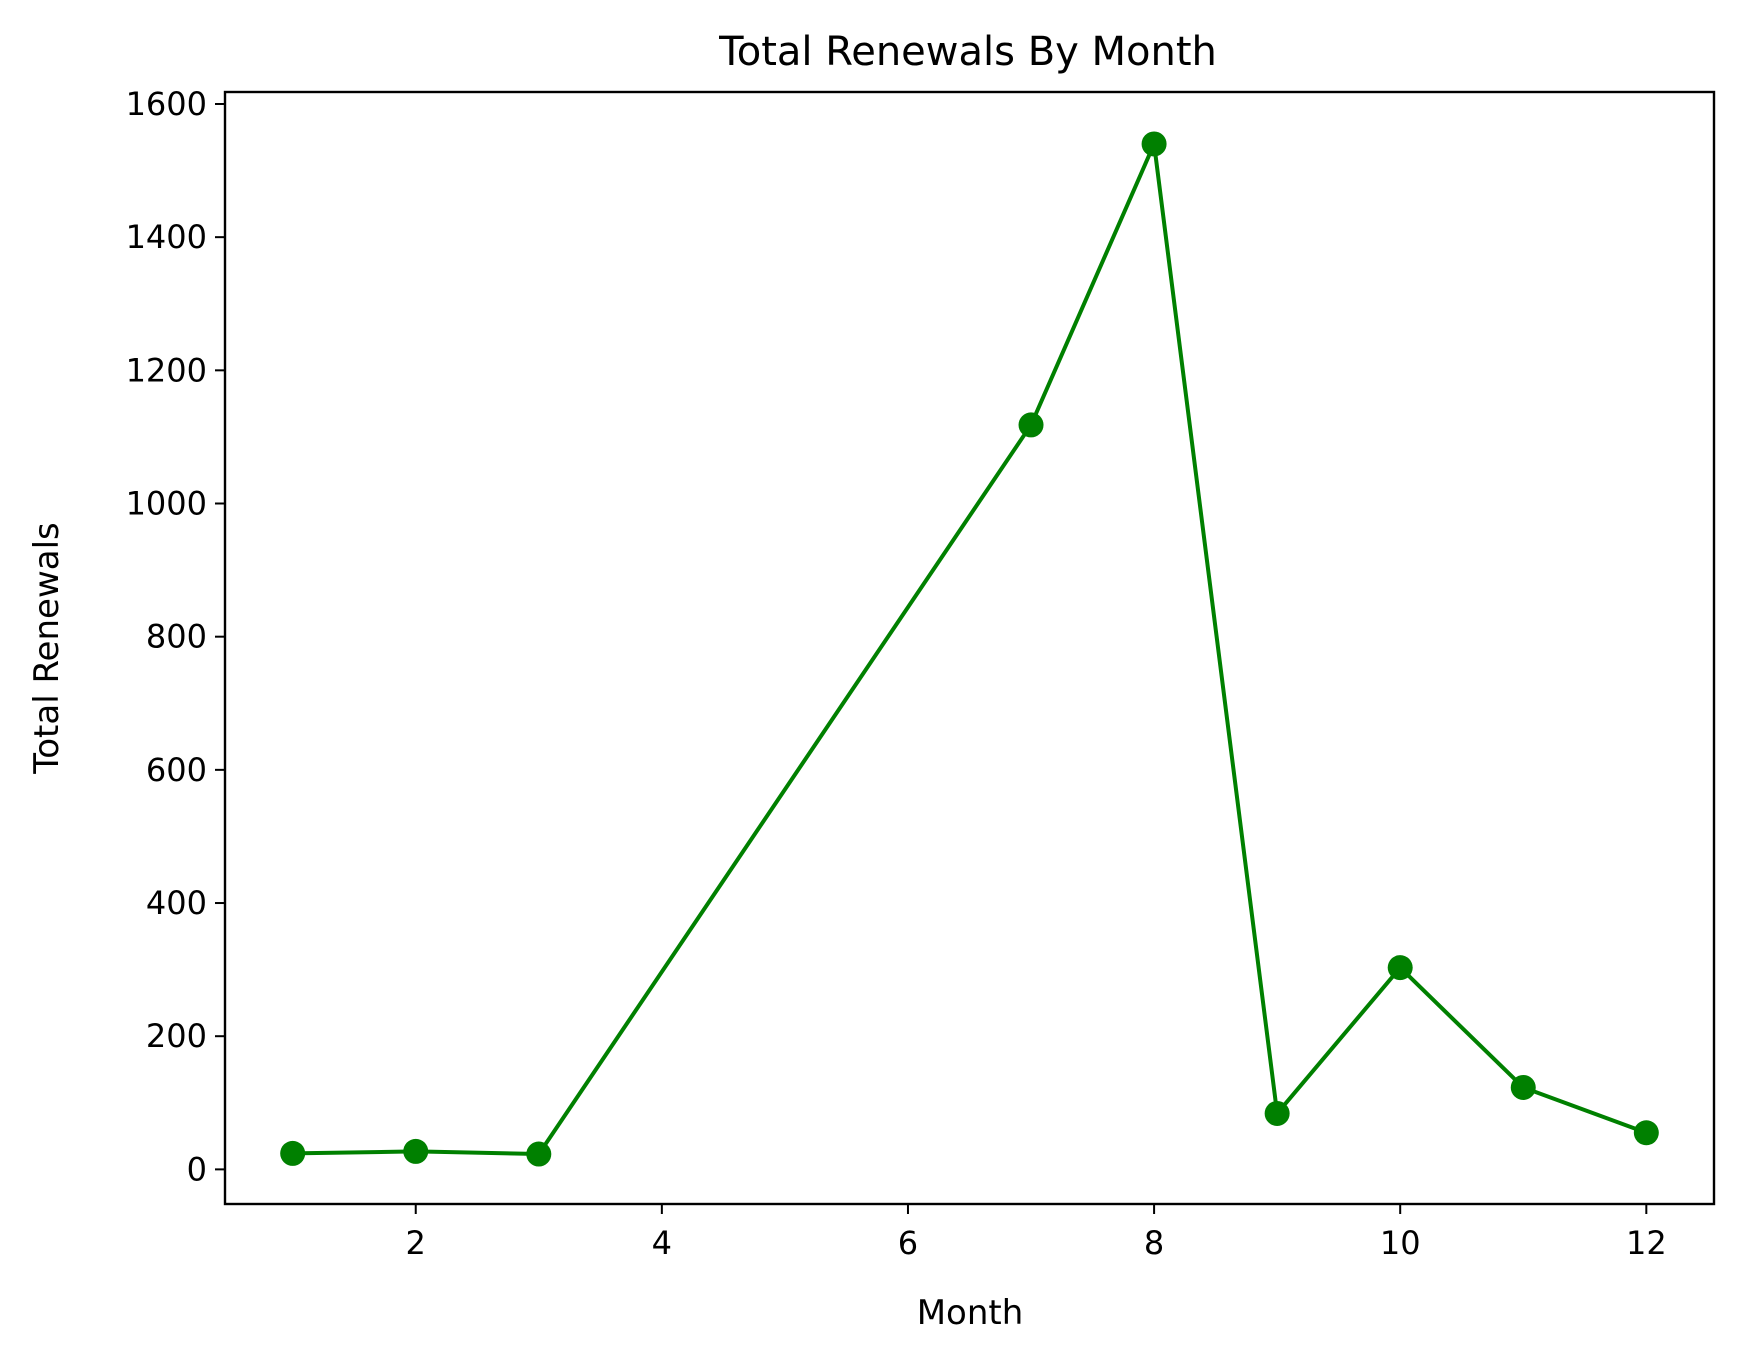 The width and height of the screenshot is (1741, 1361). Describe the element at coordinates (1154, 1243) in the screenshot. I see `x-tick-label: 8` at that location.